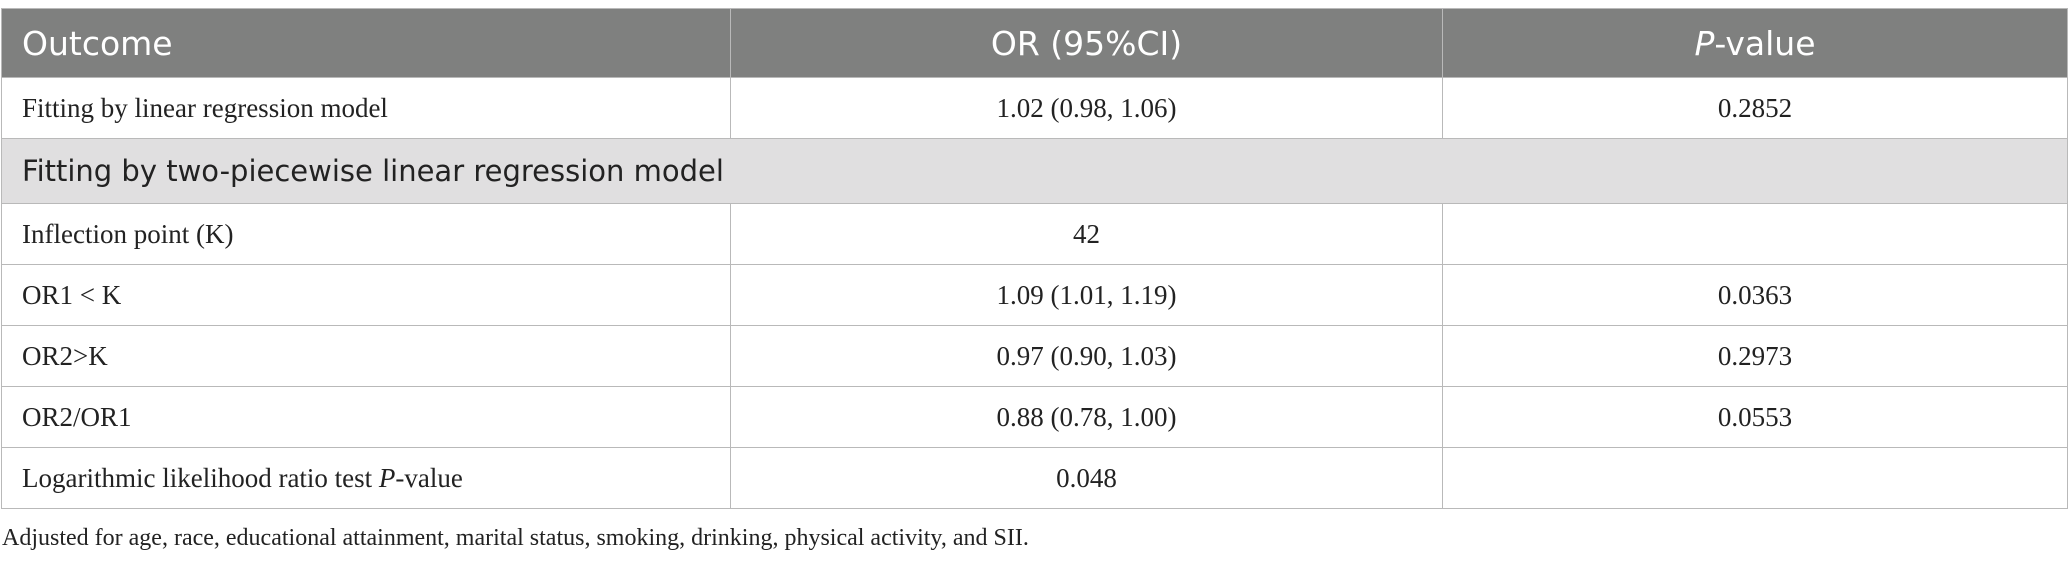 This screenshot has height=567, width=2068. I want to click on header-p-value: P-value, so click(1755, 43).